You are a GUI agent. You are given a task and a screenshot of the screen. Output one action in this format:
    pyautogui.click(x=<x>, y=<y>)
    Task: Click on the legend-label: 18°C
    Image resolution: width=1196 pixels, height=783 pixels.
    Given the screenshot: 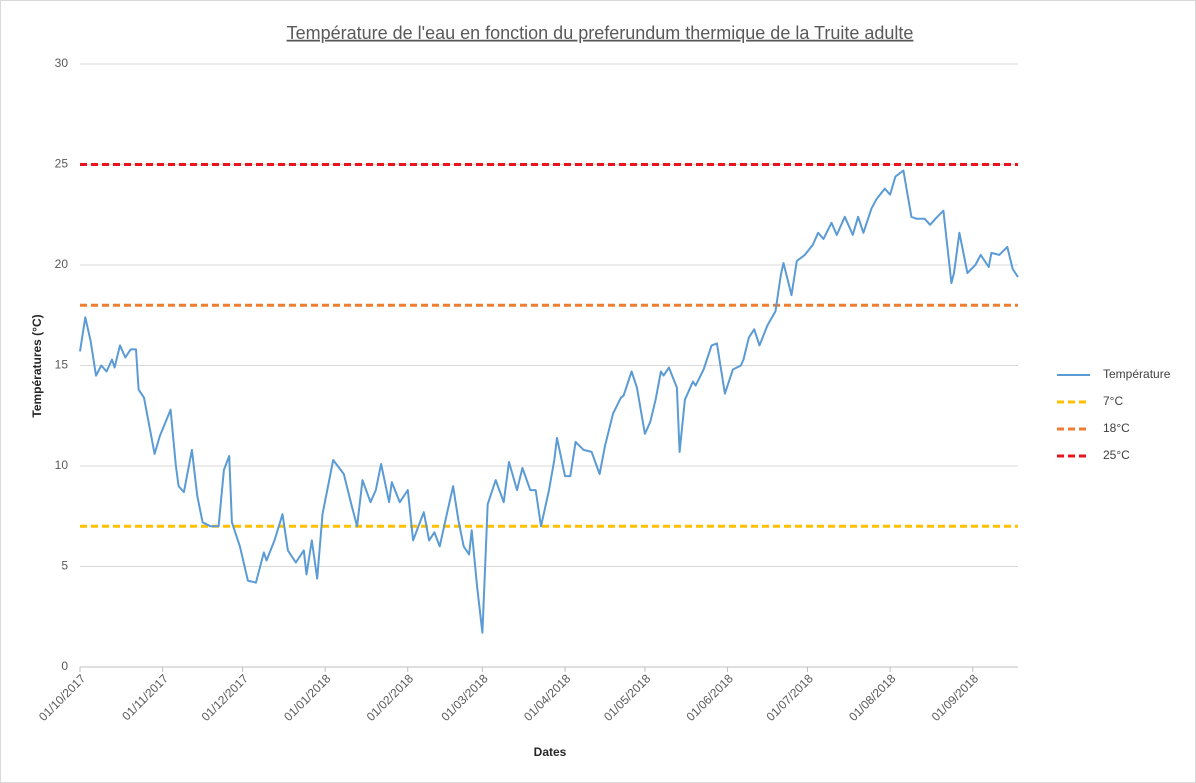 What is the action you would take?
    pyautogui.click(x=1116, y=428)
    